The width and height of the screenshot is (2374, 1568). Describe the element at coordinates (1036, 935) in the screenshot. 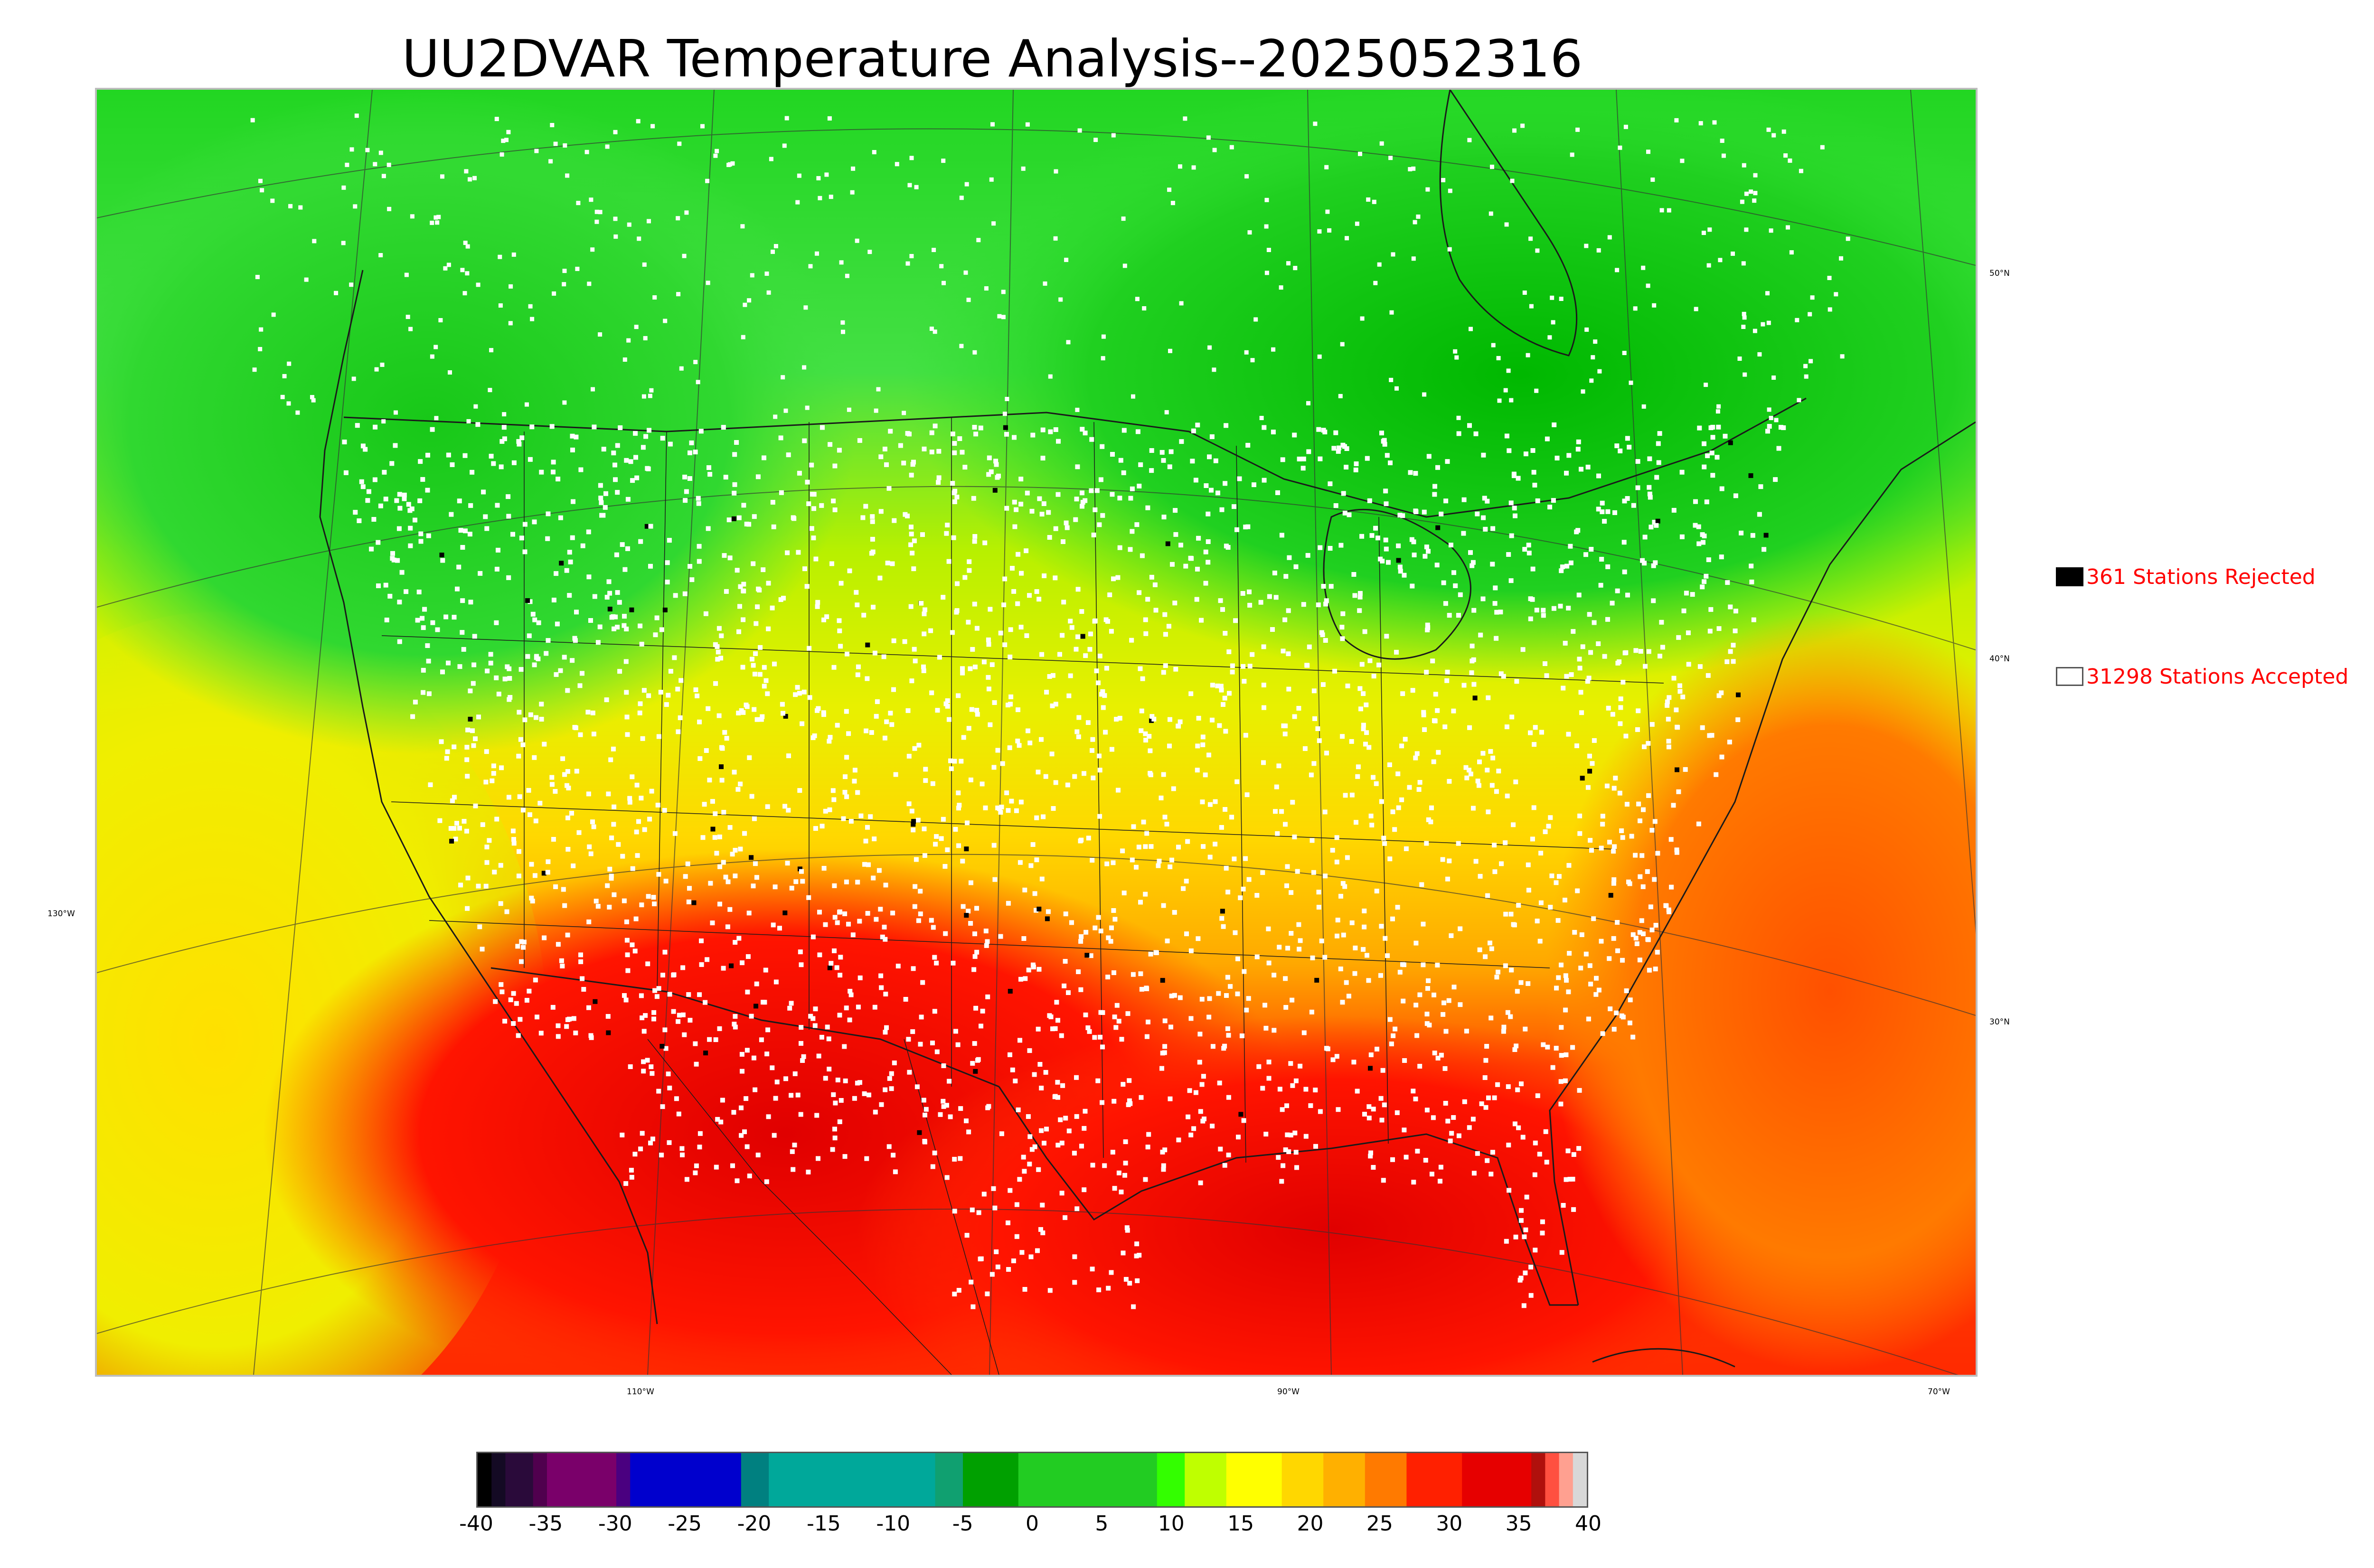

I see `parallel-30n` at that location.